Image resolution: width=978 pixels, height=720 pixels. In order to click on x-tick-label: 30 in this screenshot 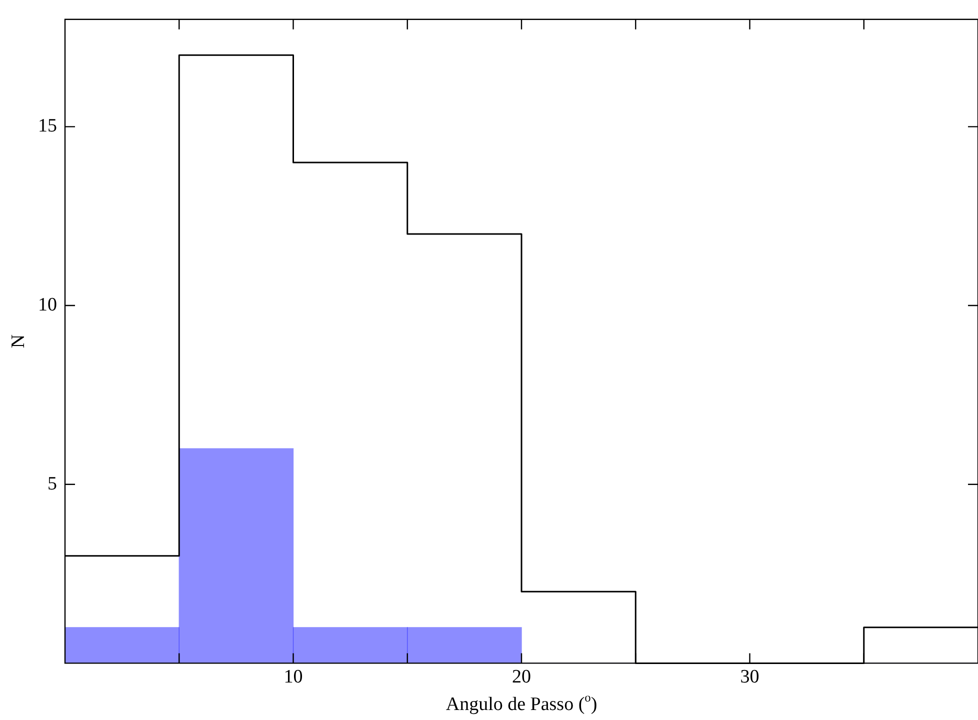, I will do `click(750, 677)`.